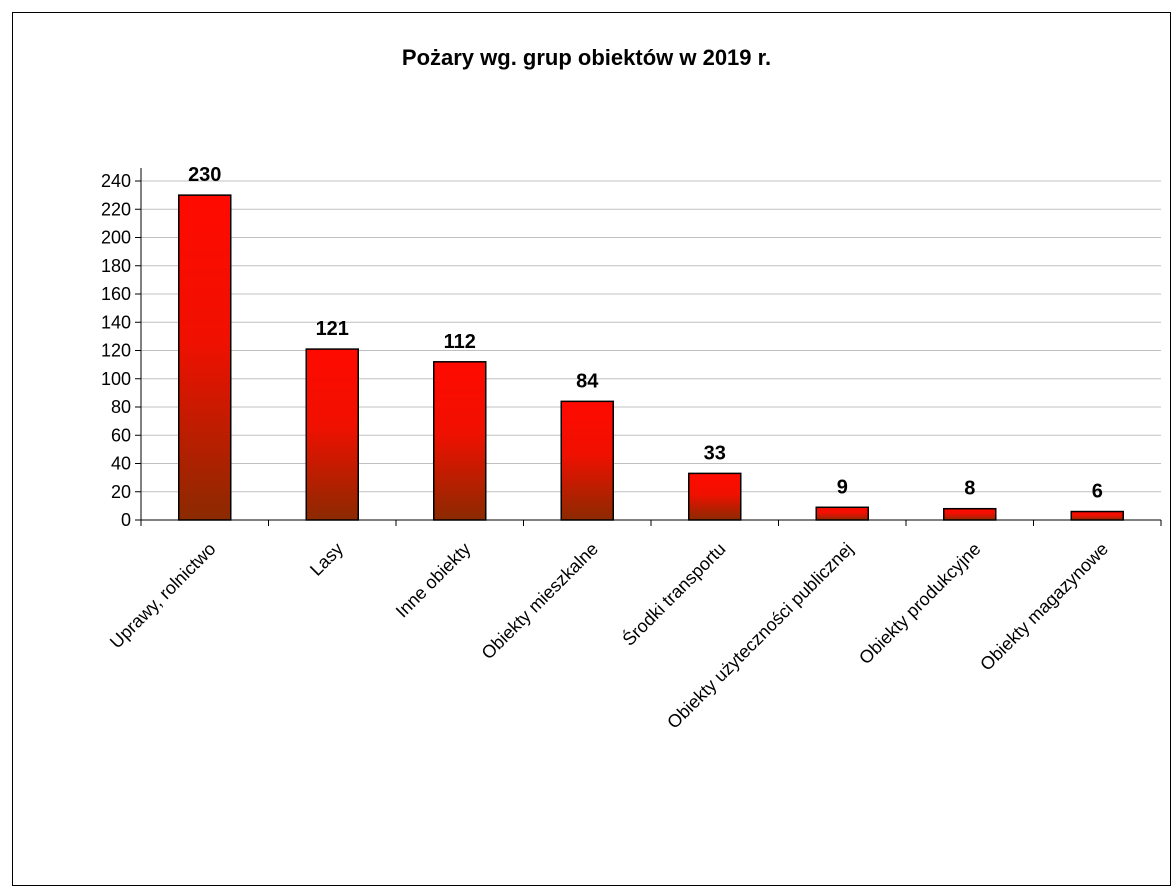 The width and height of the screenshot is (1173, 888). Describe the element at coordinates (715, 453) in the screenshot. I see `data-label: 33` at that location.